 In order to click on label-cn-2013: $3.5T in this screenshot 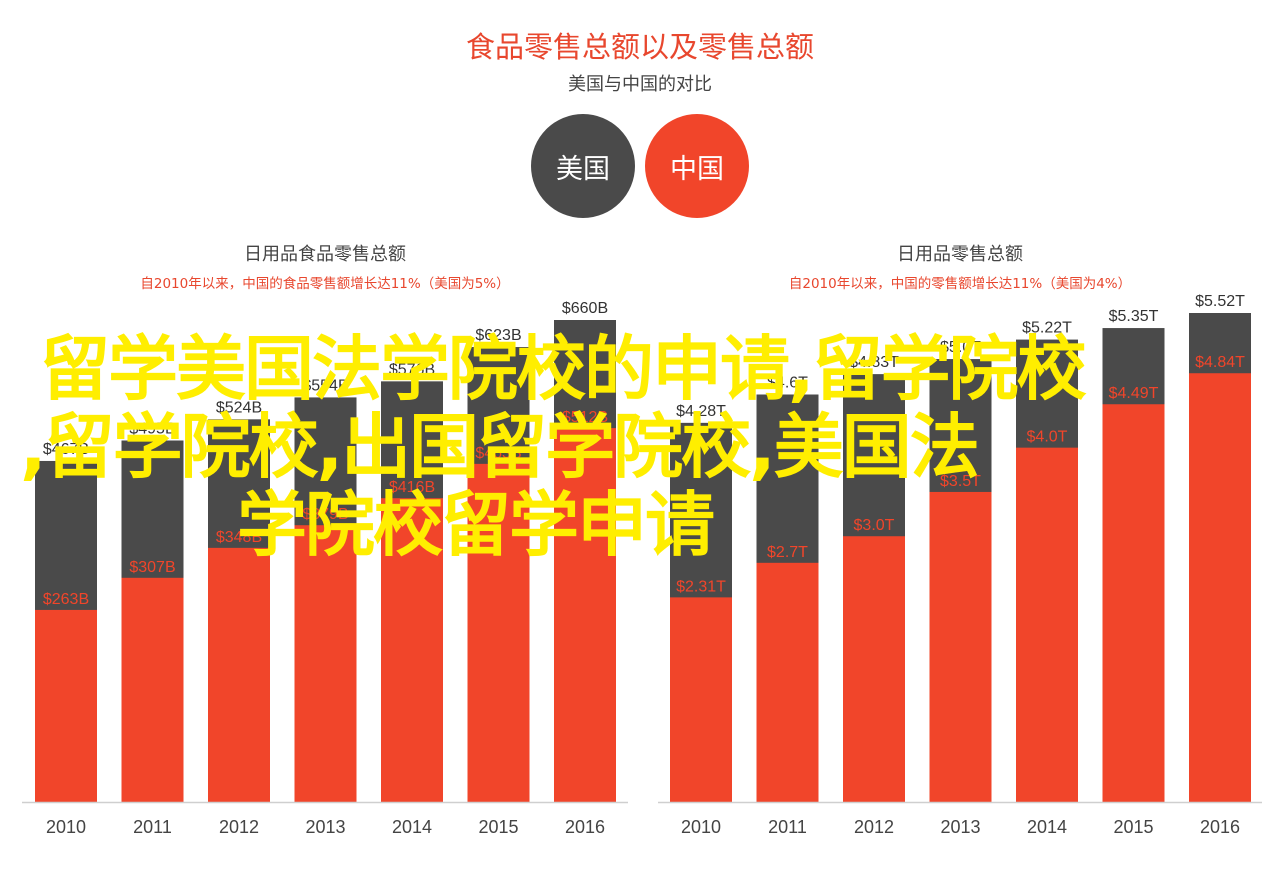, I will do `click(960, 481)`.